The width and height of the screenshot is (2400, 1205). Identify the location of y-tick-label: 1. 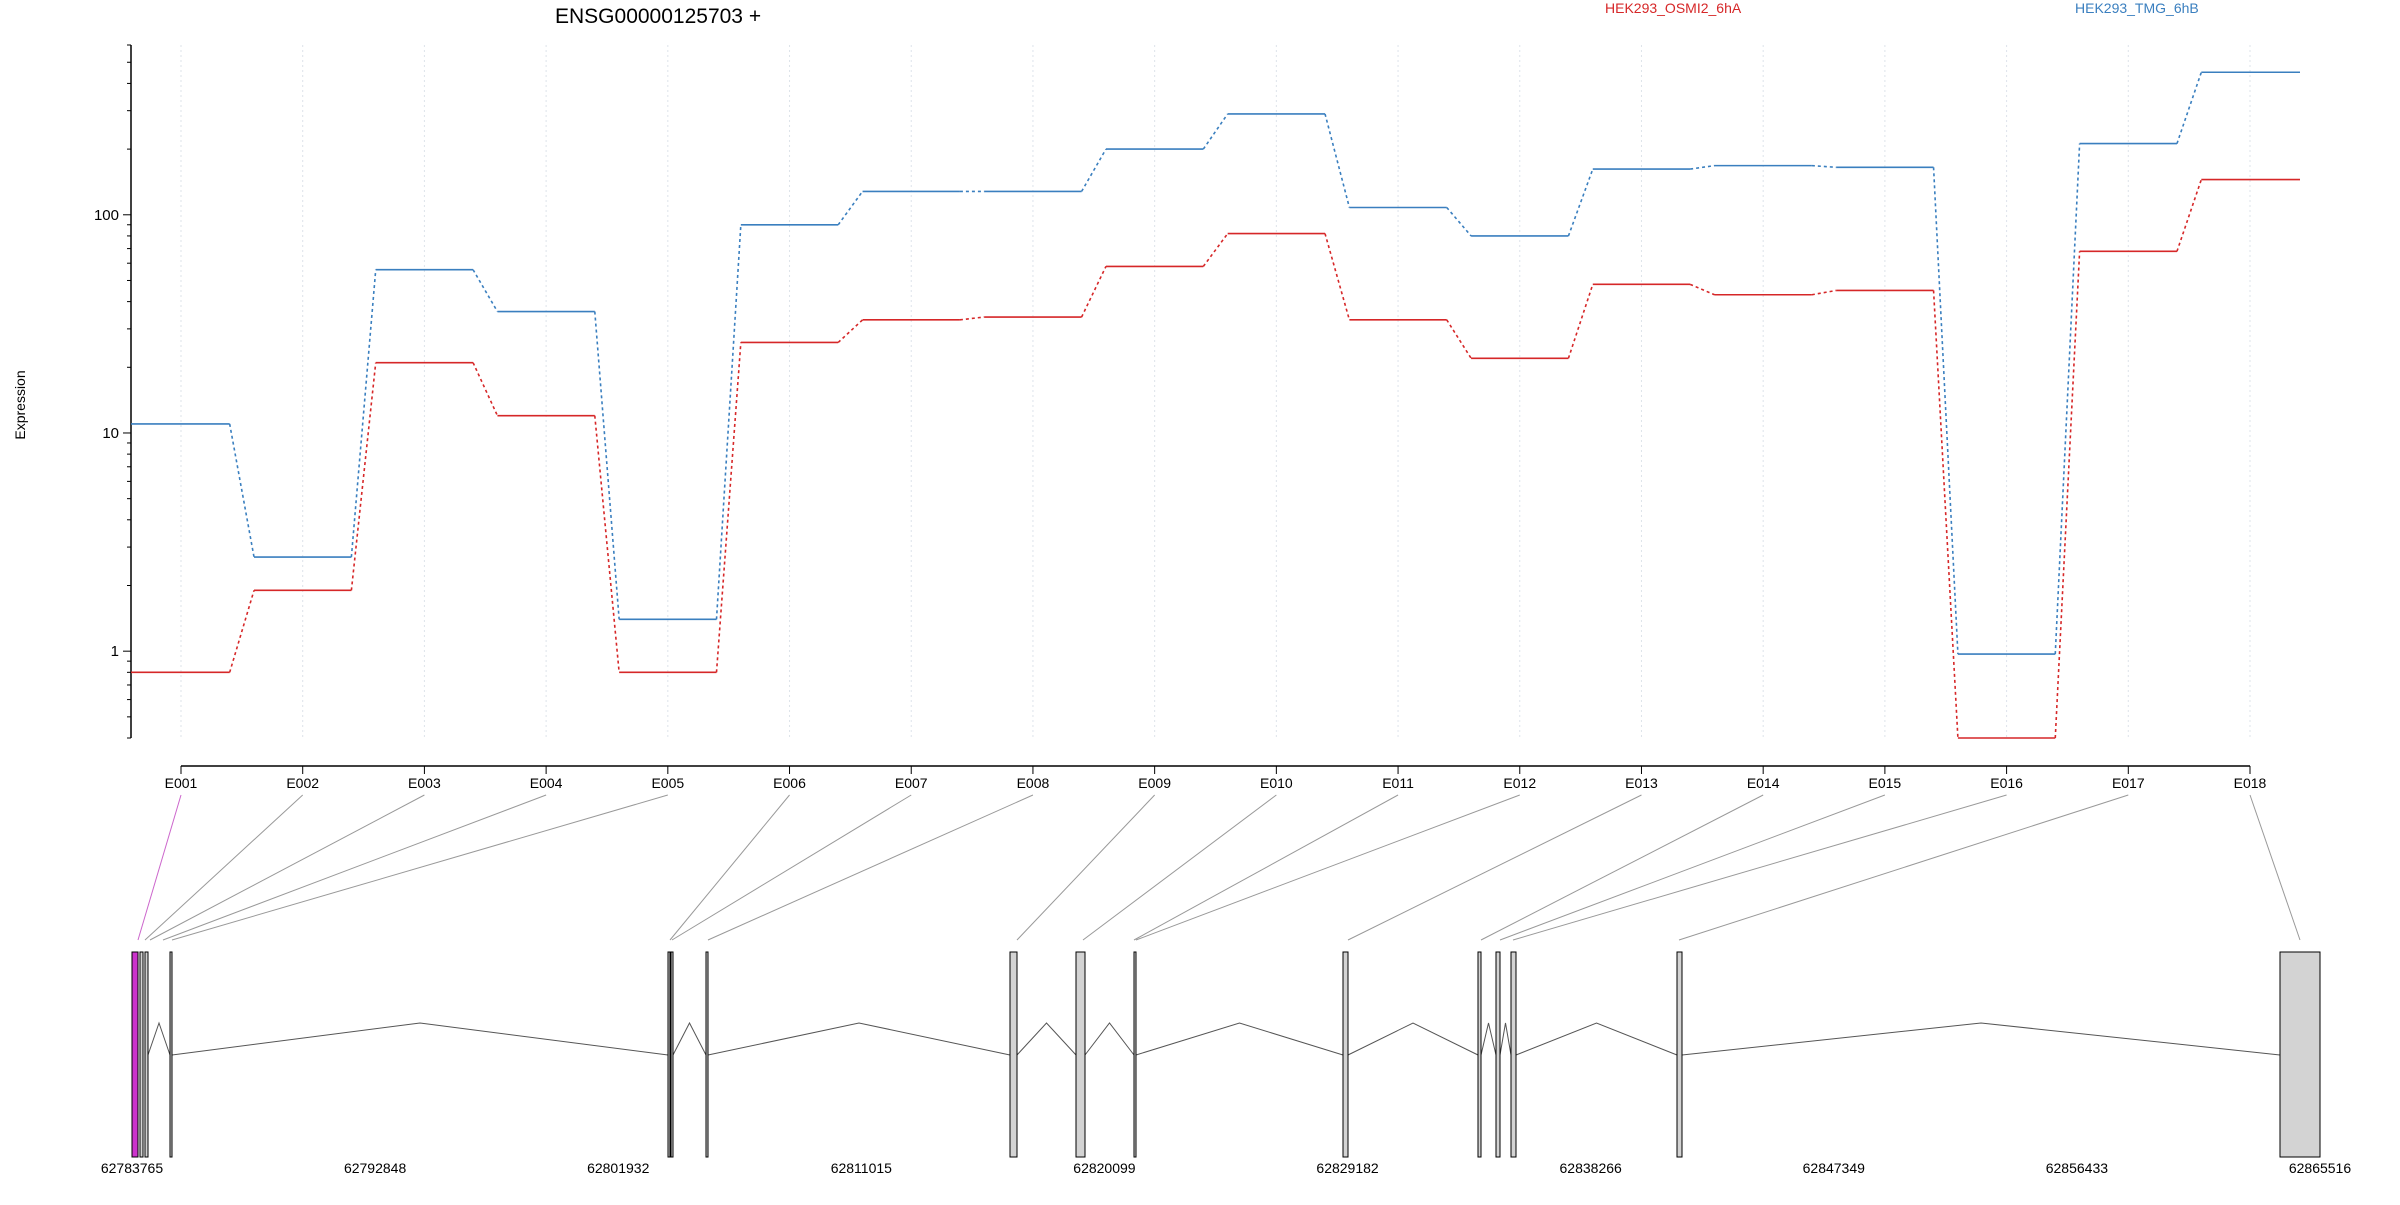
(115, 651).